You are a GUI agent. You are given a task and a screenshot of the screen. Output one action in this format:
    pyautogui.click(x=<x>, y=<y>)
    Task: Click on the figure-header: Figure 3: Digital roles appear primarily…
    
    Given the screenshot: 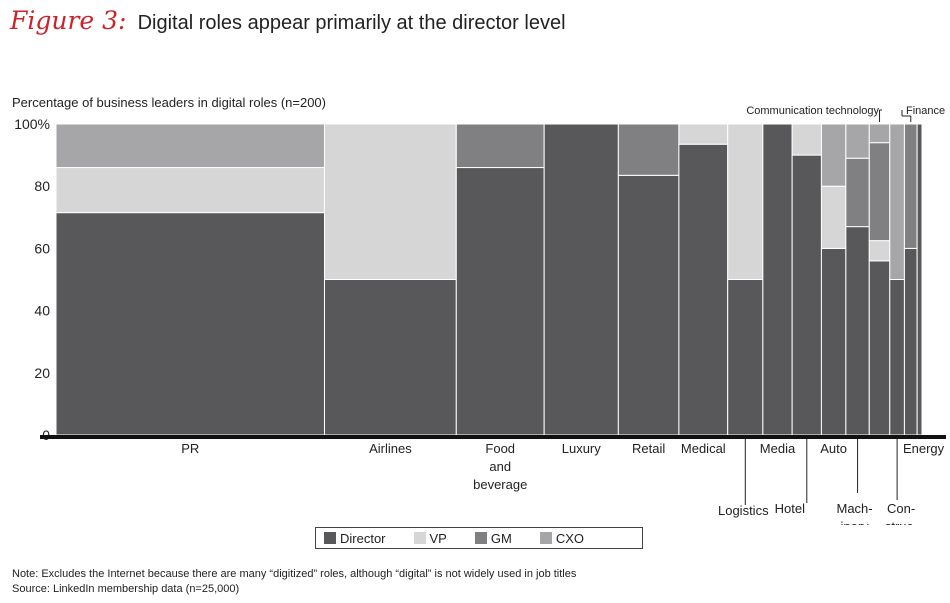 What is the action you would take?
    pyautogui.click(x=288, y=20)
    